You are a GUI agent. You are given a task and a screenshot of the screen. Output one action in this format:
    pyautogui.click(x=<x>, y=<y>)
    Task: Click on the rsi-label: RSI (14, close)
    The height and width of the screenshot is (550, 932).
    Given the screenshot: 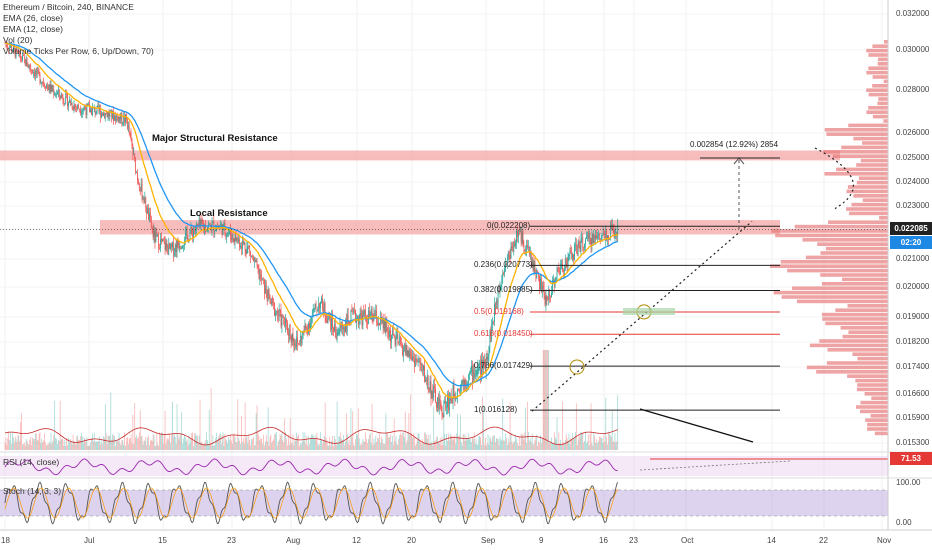 What is the action you would take?
    pyautogui.click(x=31, y=462)
    